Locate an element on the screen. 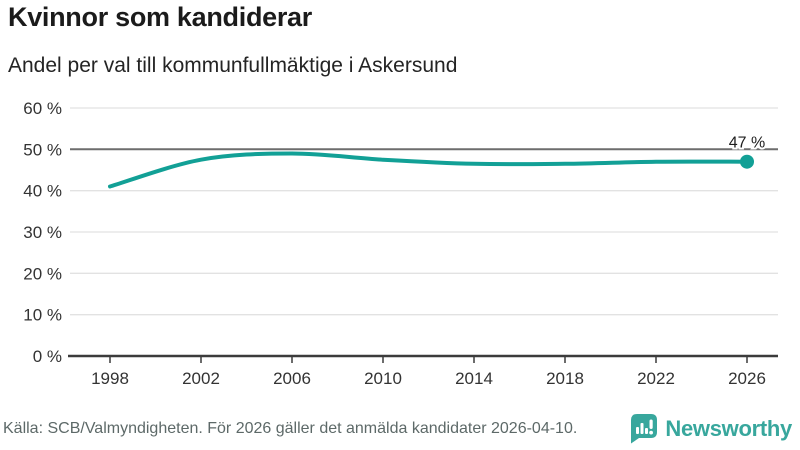  newsworthy-logo: Newsworthy is located at coordinates (711, 429).